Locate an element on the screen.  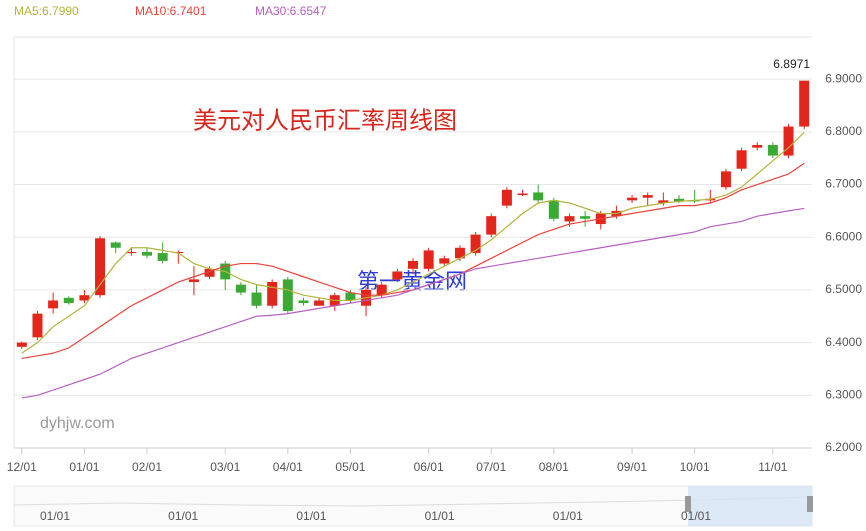
y-tick-label: 6.9000 is located at coordinates (843, 78).